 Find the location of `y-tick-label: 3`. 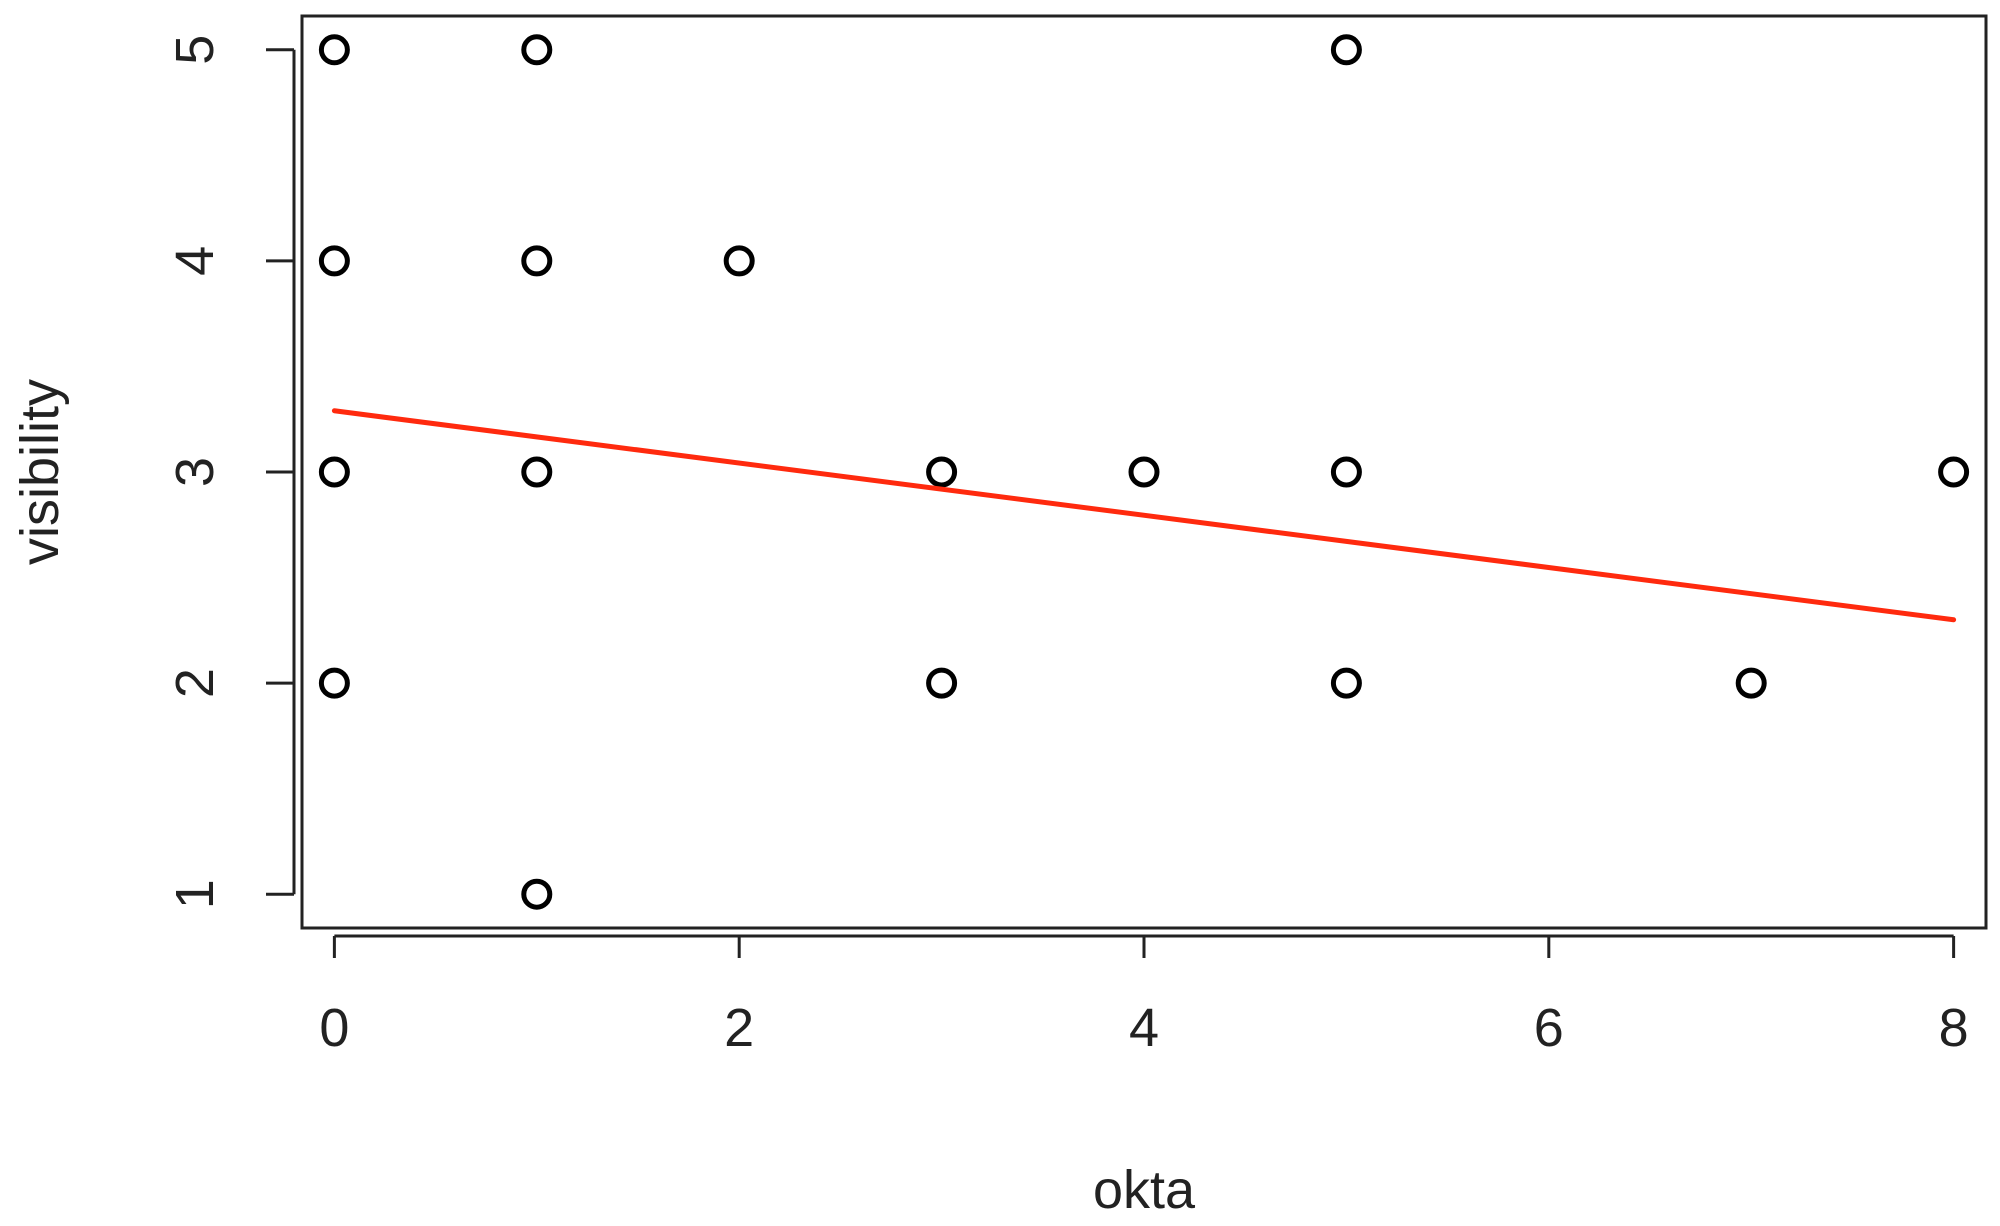

y-tick-label: 3 is located at coordinates (195, 472).